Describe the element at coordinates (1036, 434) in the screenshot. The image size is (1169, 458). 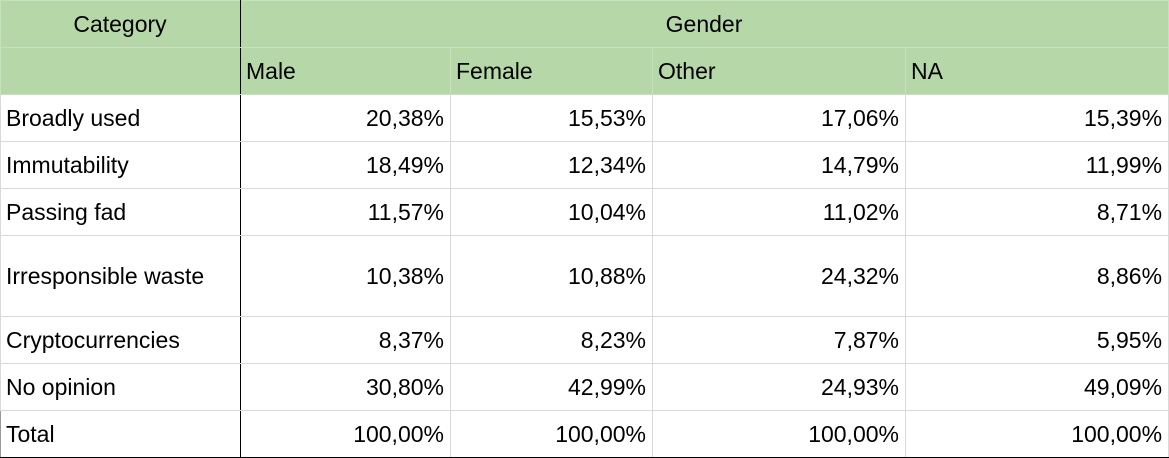
I see `total-na: 100,00%` at that location.